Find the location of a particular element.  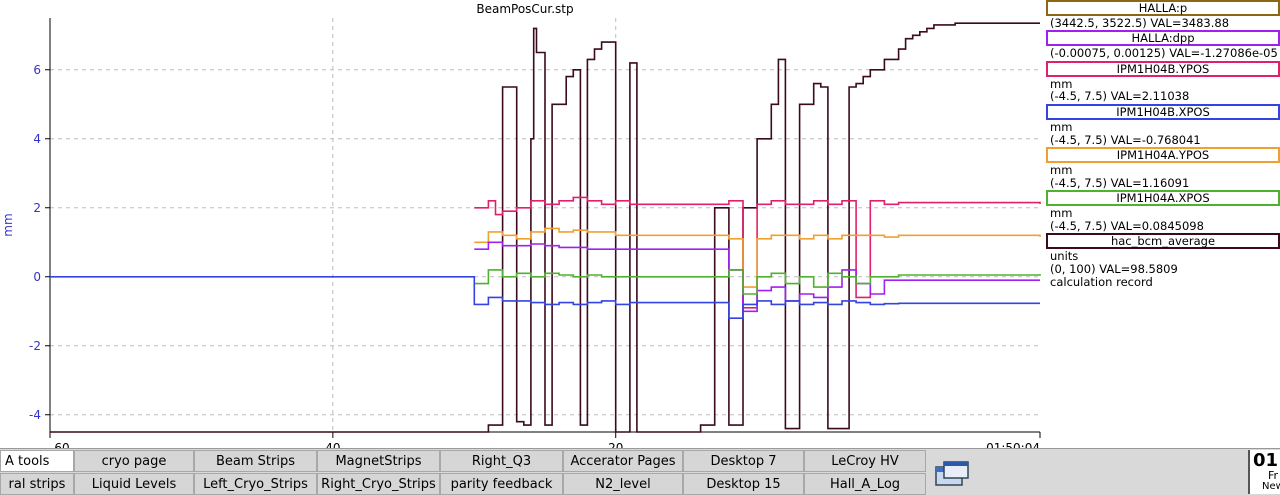

series-line-ipm1h04b-ypos is located at coordinates (757, 252).